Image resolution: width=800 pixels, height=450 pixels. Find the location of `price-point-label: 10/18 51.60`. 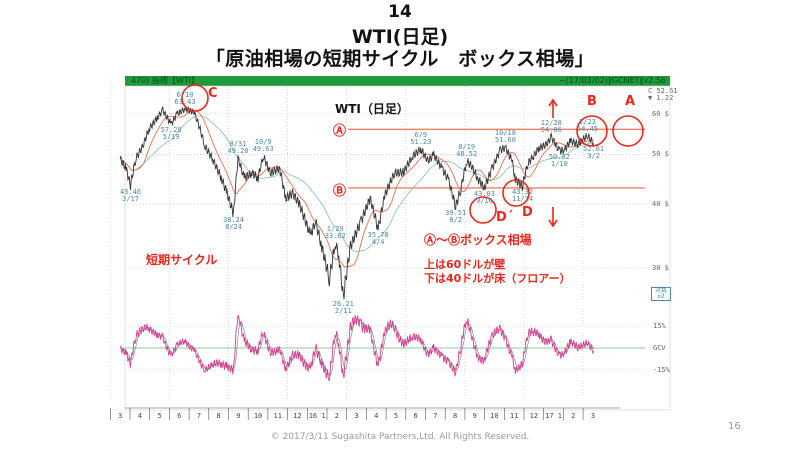

price-point-label: 10/18 51.60 is located at coordinates (505, 137).